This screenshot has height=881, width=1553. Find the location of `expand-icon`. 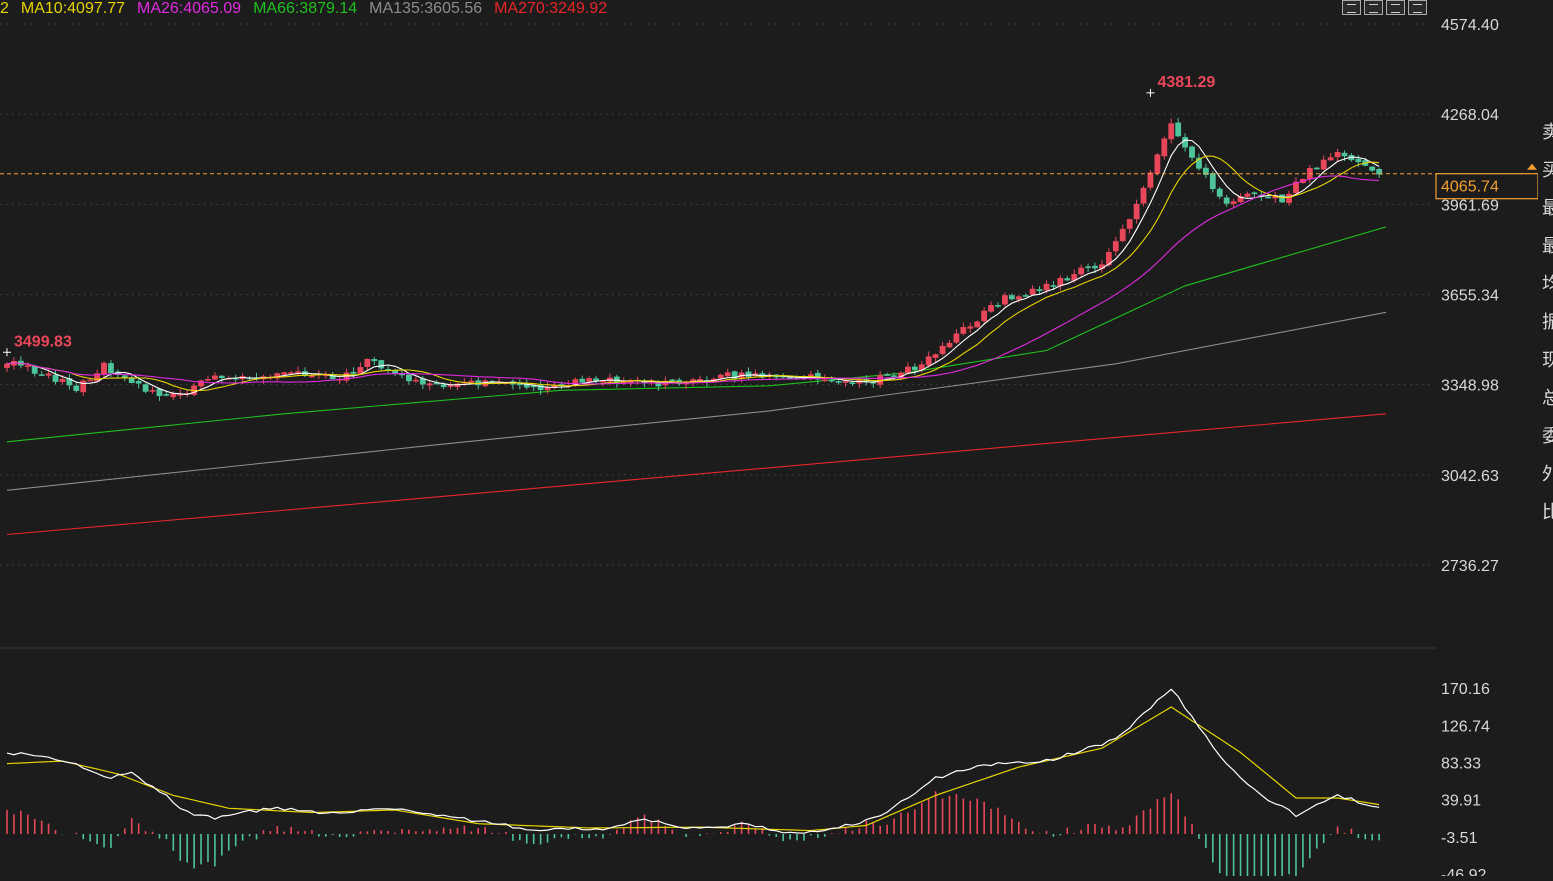

expand-icon is located at coordinates (1417, 7).